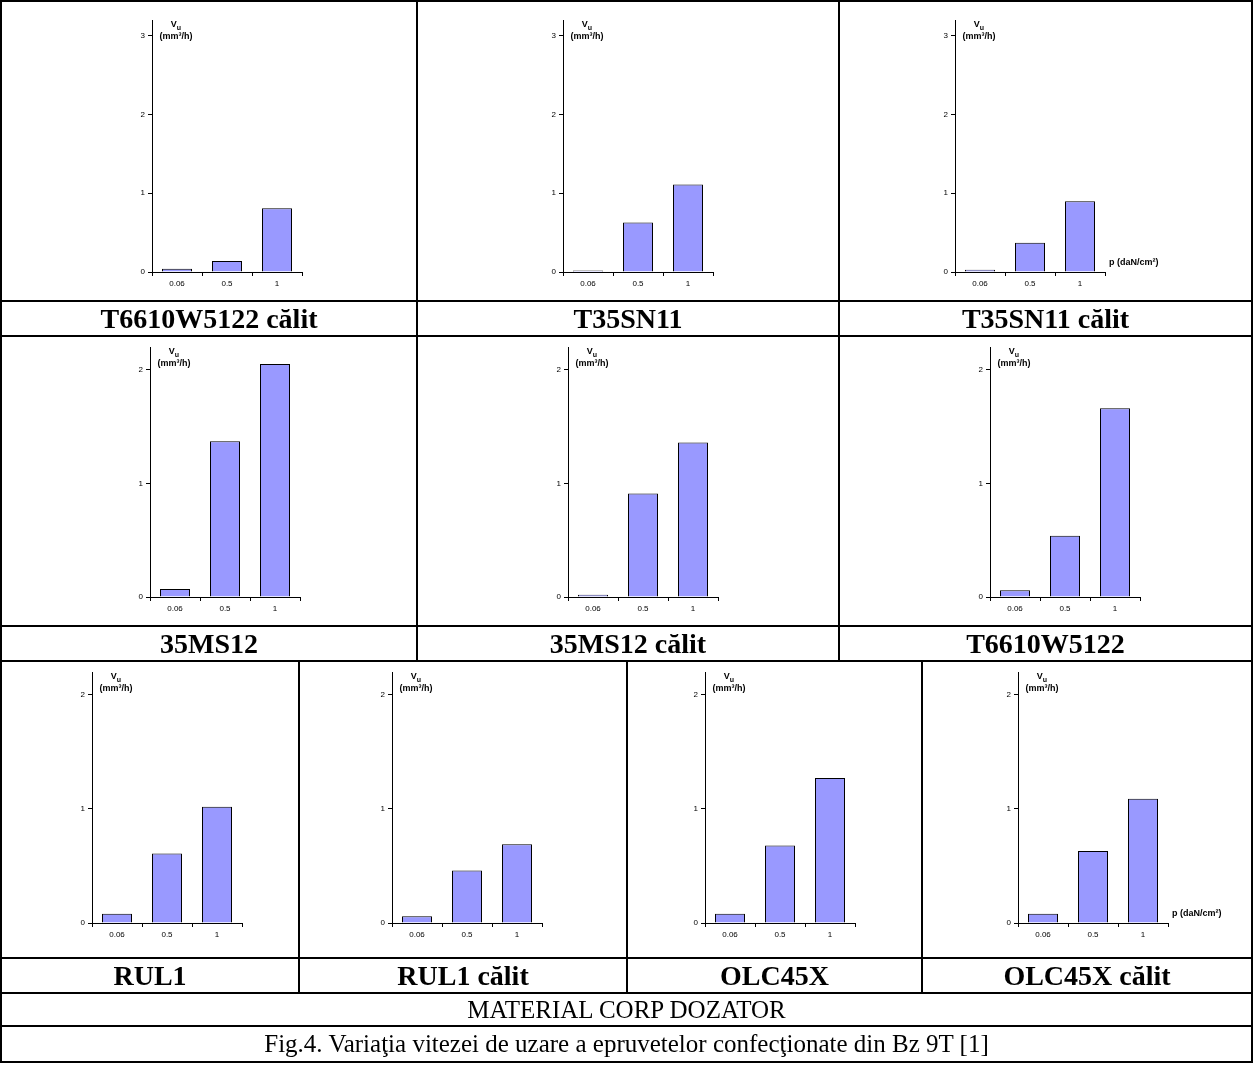  I want to click on text: T35SN11, so click(628, 318).